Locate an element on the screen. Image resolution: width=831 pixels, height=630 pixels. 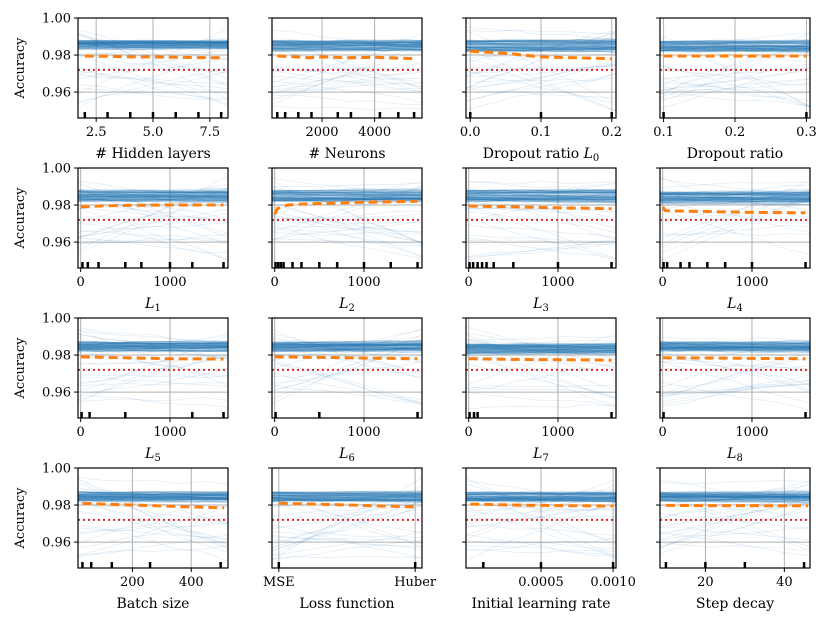
panel-2-plot-area is located at coordinates (347, 68).